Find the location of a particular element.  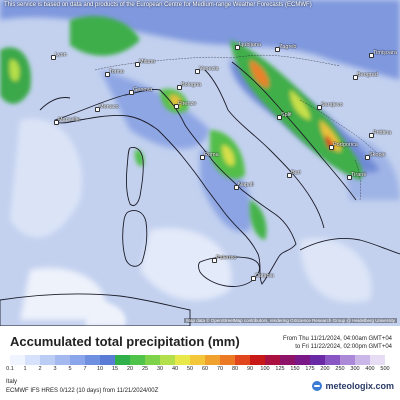

scale-tick-label: 200 is located at coordinates (325, 369).